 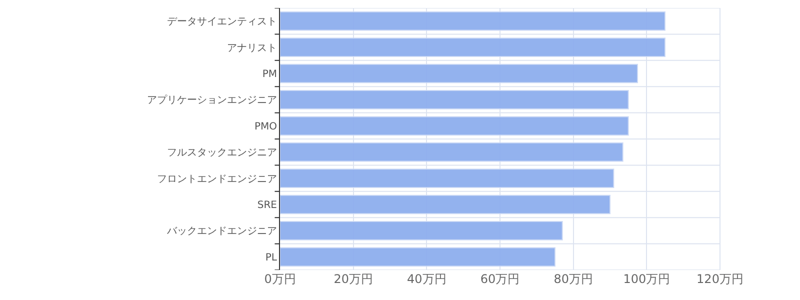 I want to click on y-tick-label: PM, so click(x=269, y=74).